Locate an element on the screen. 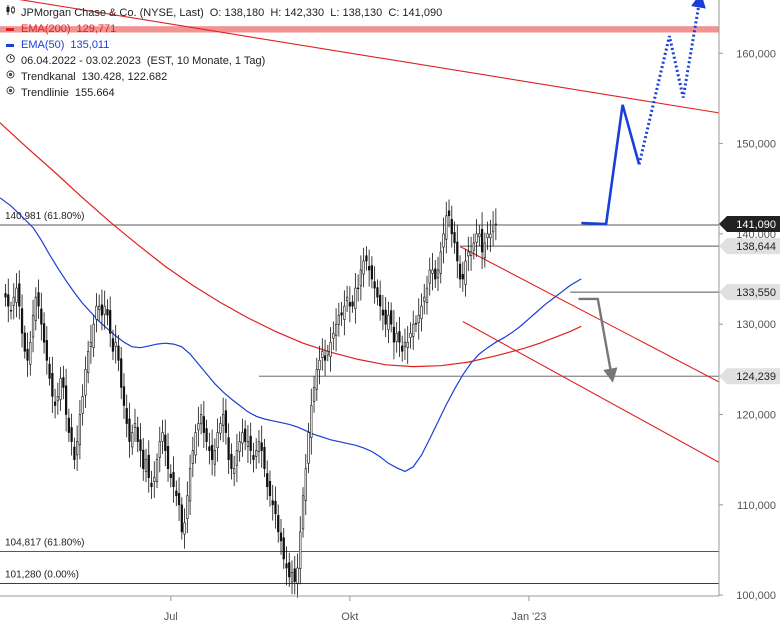 Image resolution: width=780 pixels, height=625 pixels. legend-trendlinie-row: Trendlinie 155.664 is located at coordinates (224, 93).